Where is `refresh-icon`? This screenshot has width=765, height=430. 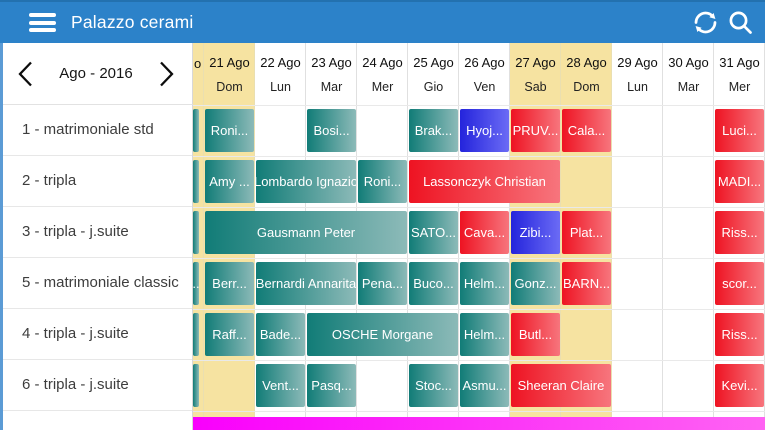
refresh-icon is located at coordinates (705, 22).